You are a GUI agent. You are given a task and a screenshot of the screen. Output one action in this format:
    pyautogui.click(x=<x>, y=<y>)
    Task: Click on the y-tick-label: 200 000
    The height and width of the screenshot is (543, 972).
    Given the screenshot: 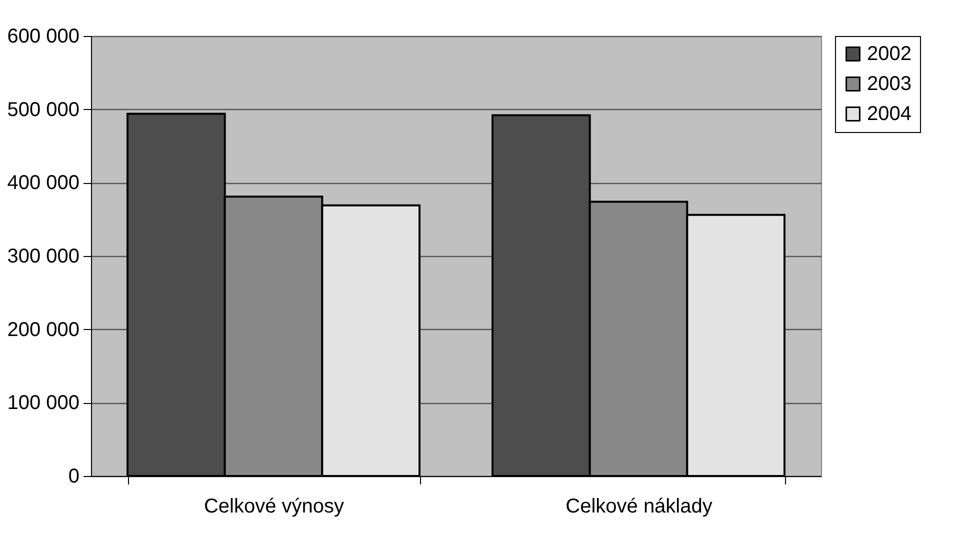 What is the action you would take?
    pyautogui.click(x=43, y=329)
    